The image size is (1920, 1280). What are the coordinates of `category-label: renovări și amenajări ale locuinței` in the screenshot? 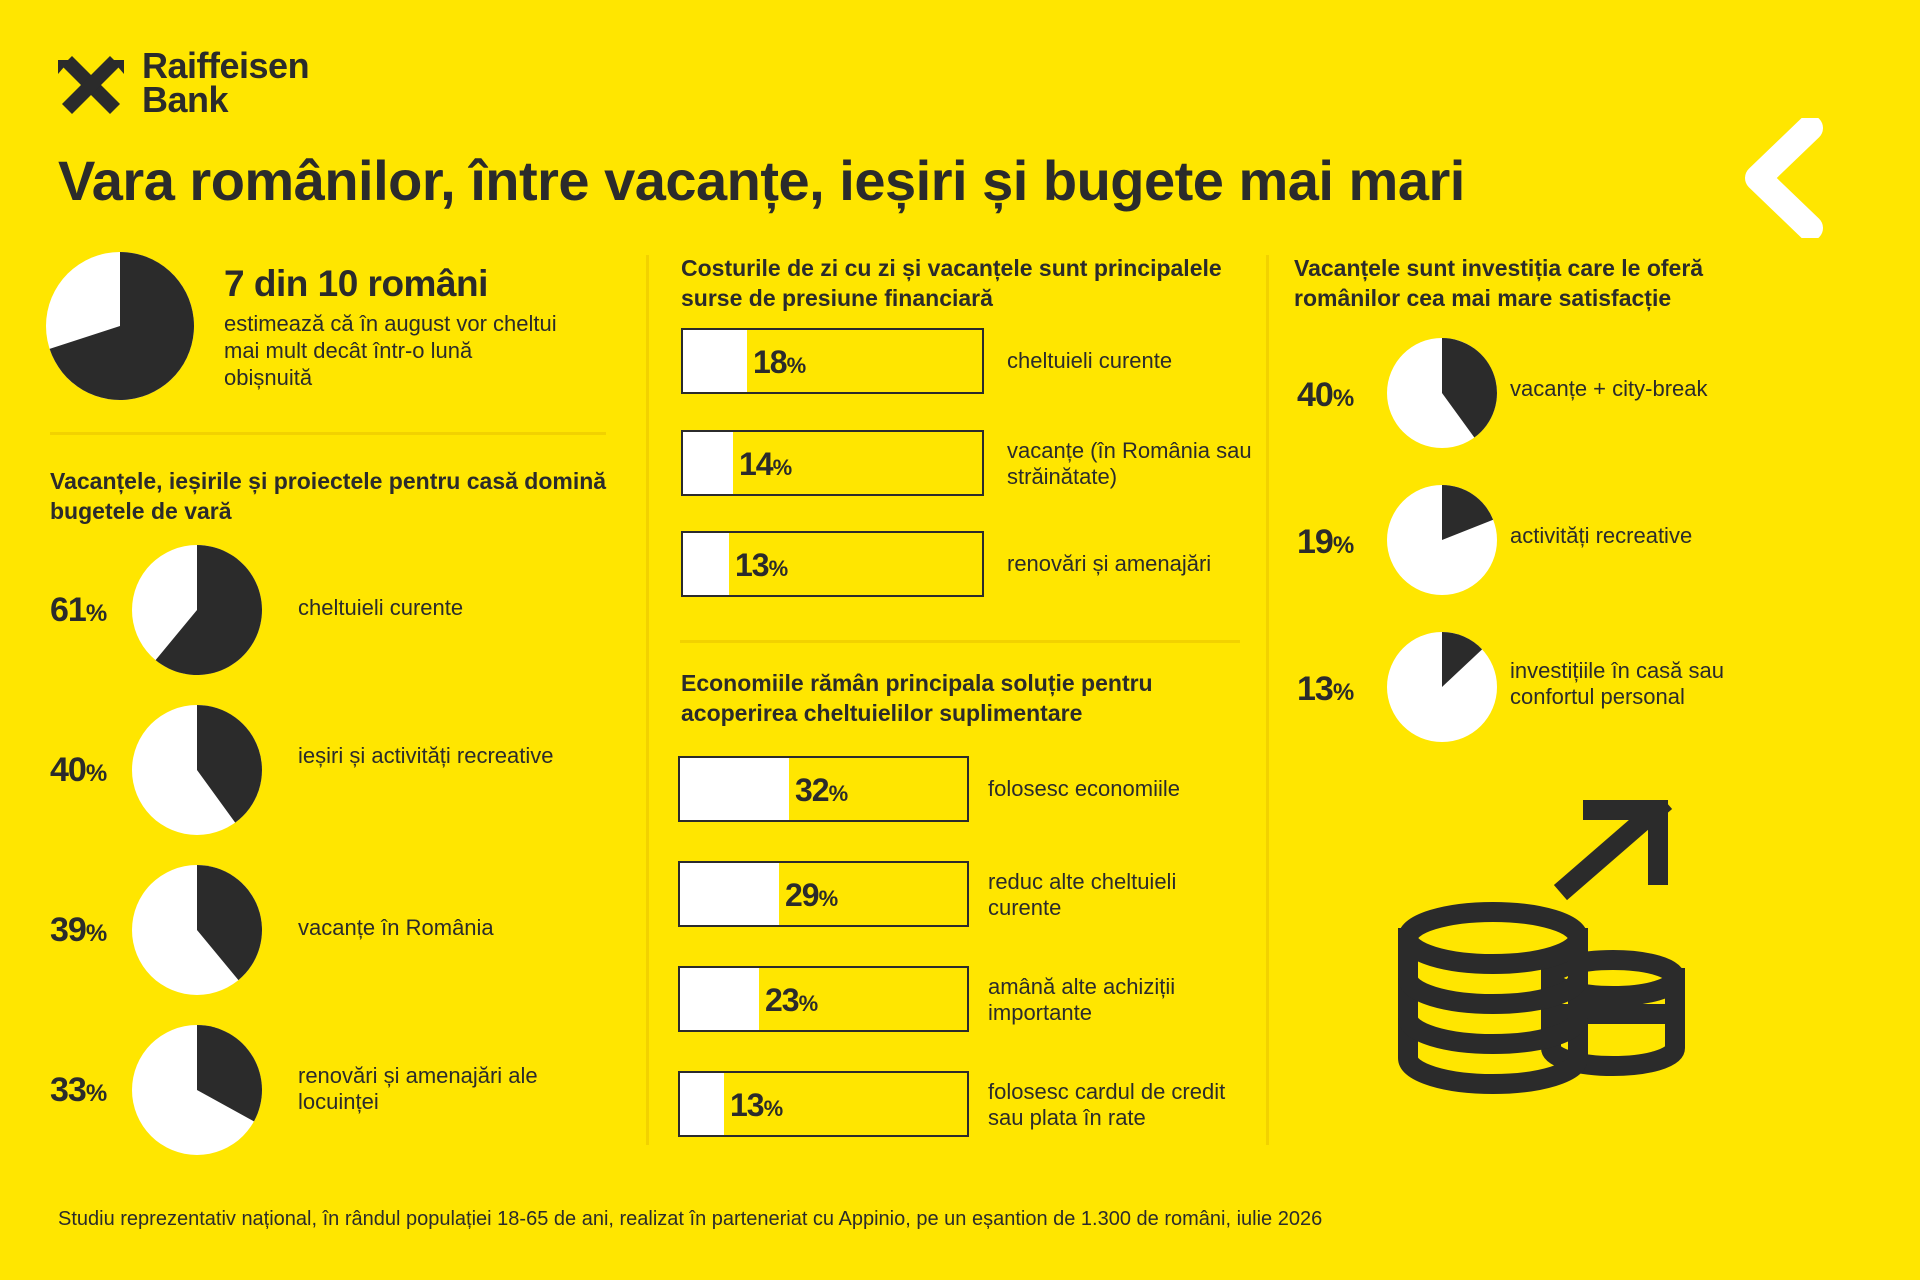 It's located at (418, 1088).